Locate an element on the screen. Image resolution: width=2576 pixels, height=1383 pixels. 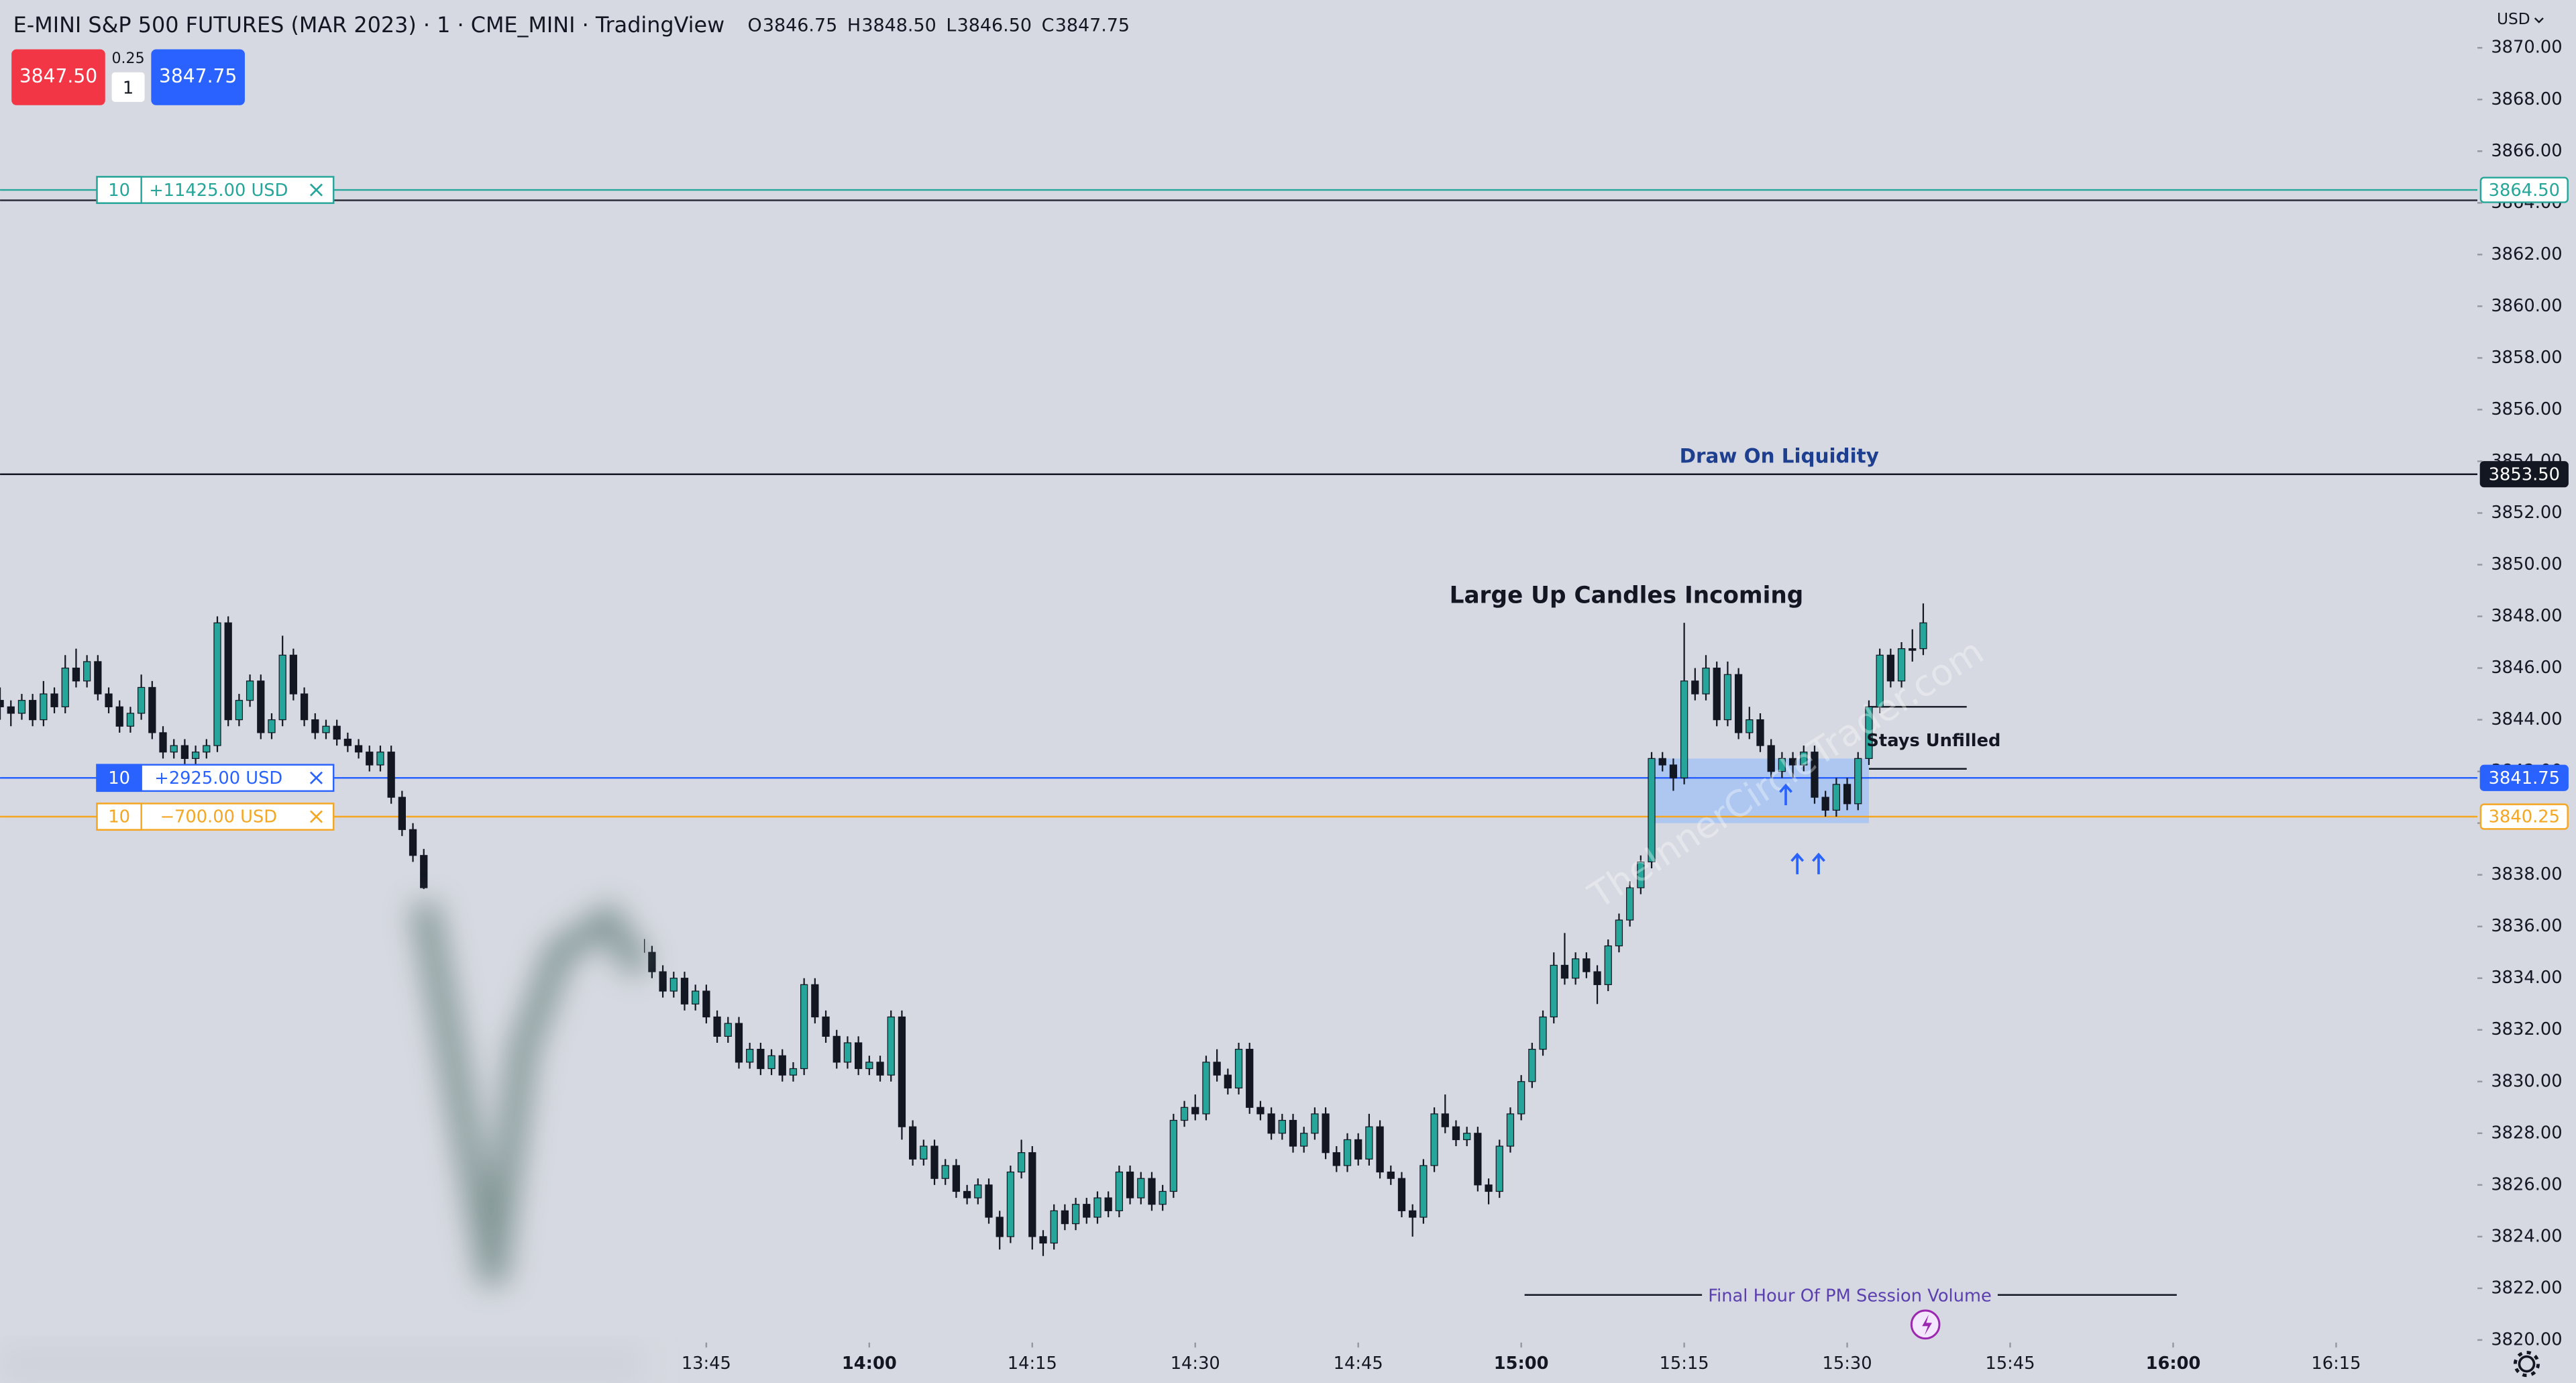
y-tick-label: 3828.00 is located at coordinates (2526, 1133).